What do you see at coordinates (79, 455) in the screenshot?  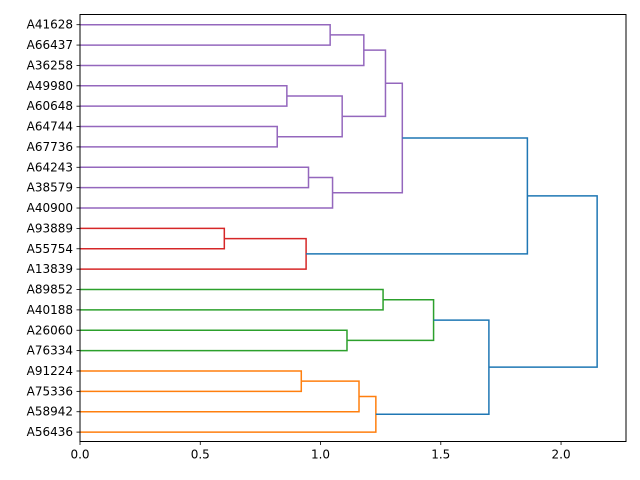 I see `x-tick-label: 0.0` at bounding box center [79, 455].